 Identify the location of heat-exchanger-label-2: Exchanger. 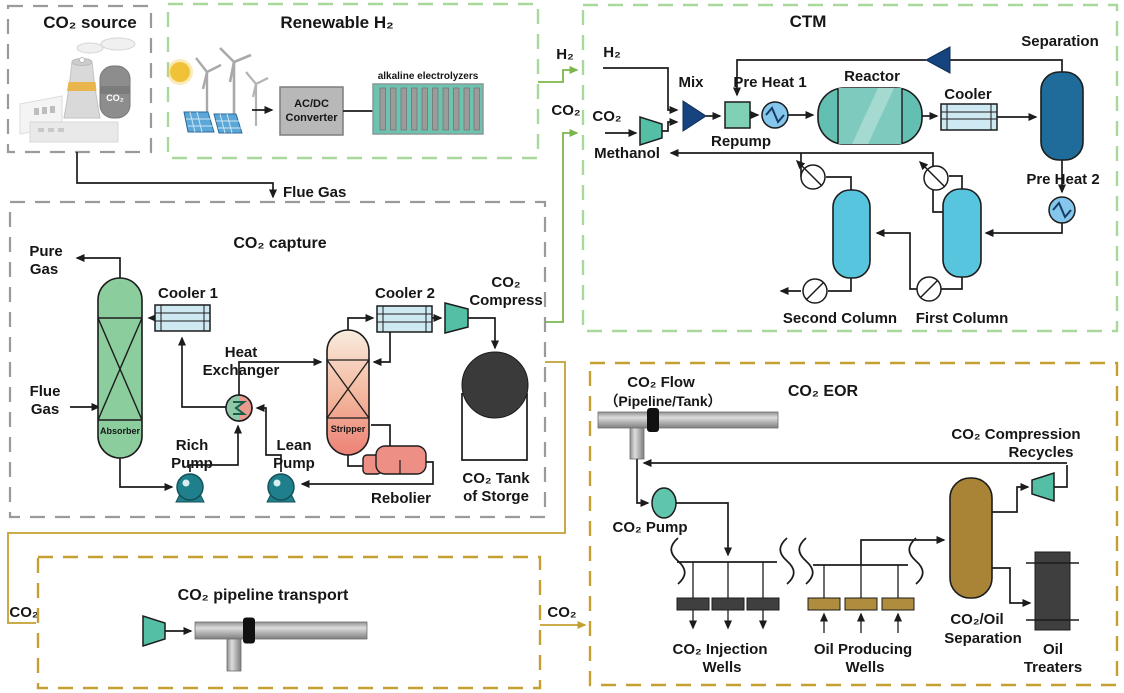
(241, 370).